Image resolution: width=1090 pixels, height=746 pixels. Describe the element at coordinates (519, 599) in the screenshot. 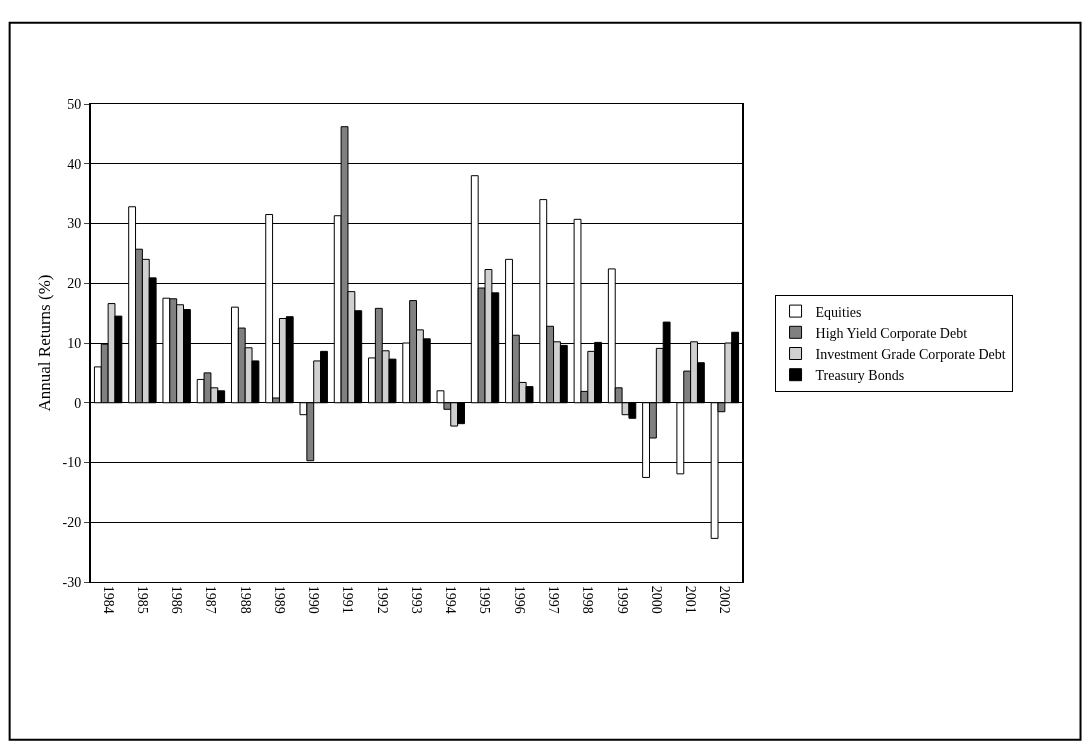

I see `x-tick-label: 1996` at that location.